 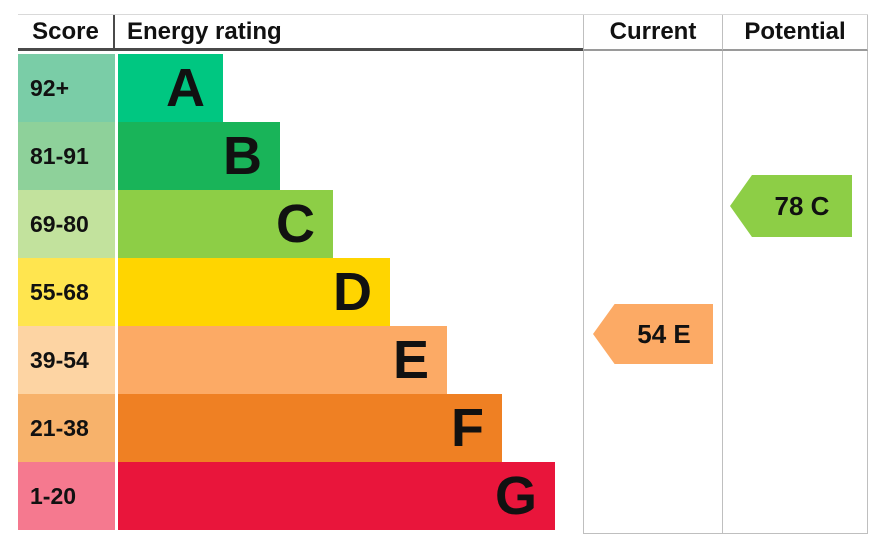 What do you see at coordinates (349, 33) in the screenshot?
I see `col-header-energy-rating: Energy rating` at bounding box center [349, 33].